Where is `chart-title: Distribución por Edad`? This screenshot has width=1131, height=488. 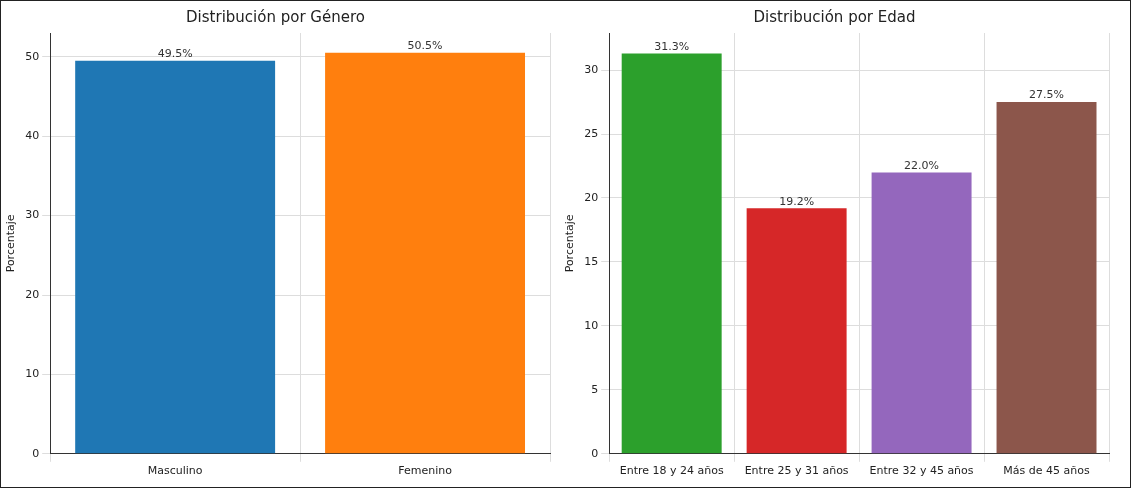 chart-title: Distribución por Edad is located at coordinates (834, 16).